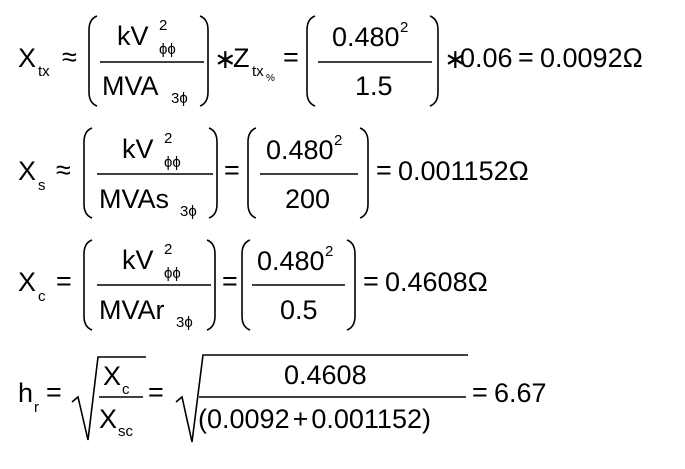 This screenshot has width=685, height=469. What do you see at coordinates (486, 58) in the screenshot?
I see `value: 0.06` at bounding box center [486, 58].